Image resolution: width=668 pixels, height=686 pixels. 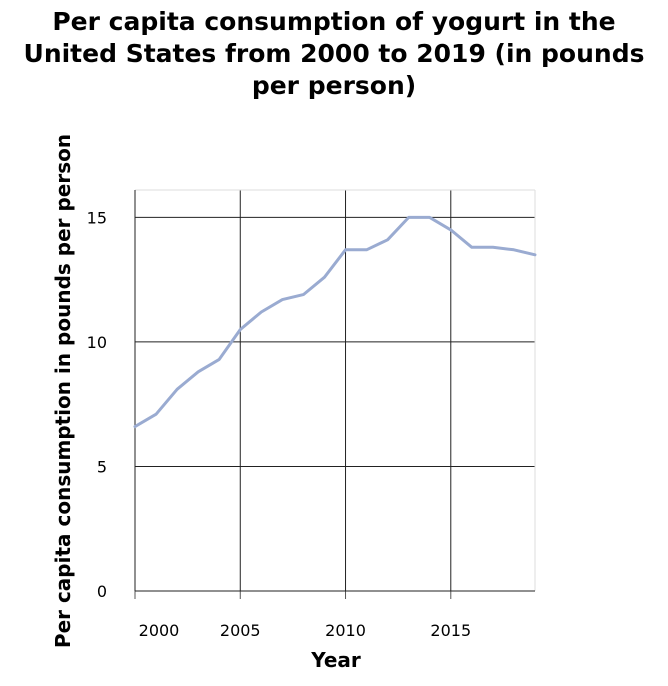 What do you see at coordinates (159, 630) in the screenshot?
I see `x-tick-label: 2000` at bounding box center [159, 630].